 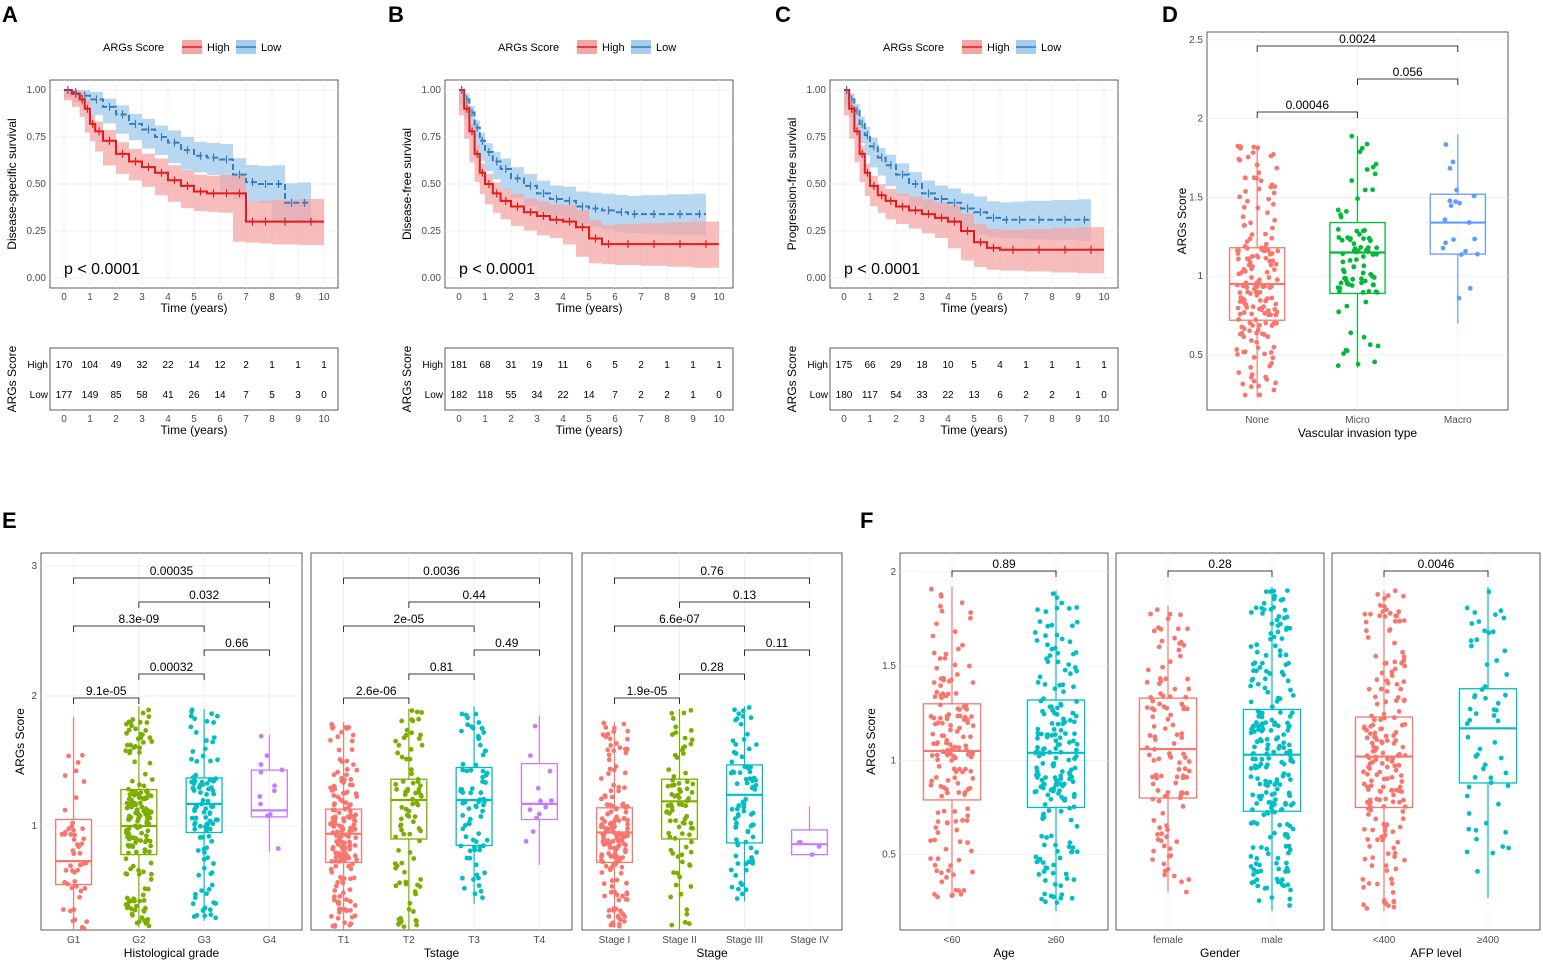 What do you see at coordinates (246, 297) in the screenshot?
I see `x-tick-label: 7` at bounding box center [246, 297].